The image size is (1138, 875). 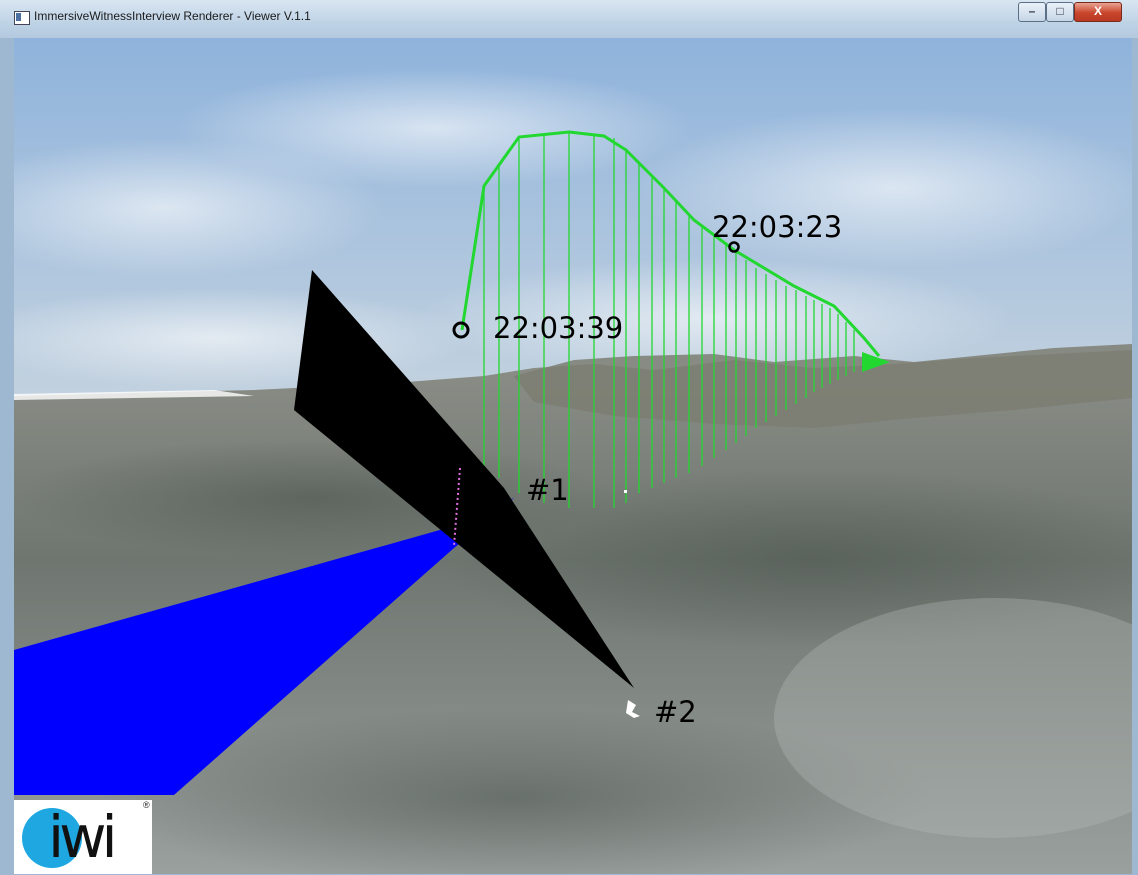 I want to click on time-label-start: 22:03:39, so click(x=558, y=328).